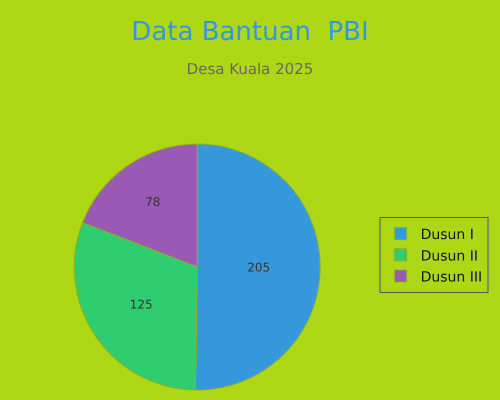  Describe the element at coordinates (449, 256) in the screenshot. I see `legend-label: Dusun II` at that location.